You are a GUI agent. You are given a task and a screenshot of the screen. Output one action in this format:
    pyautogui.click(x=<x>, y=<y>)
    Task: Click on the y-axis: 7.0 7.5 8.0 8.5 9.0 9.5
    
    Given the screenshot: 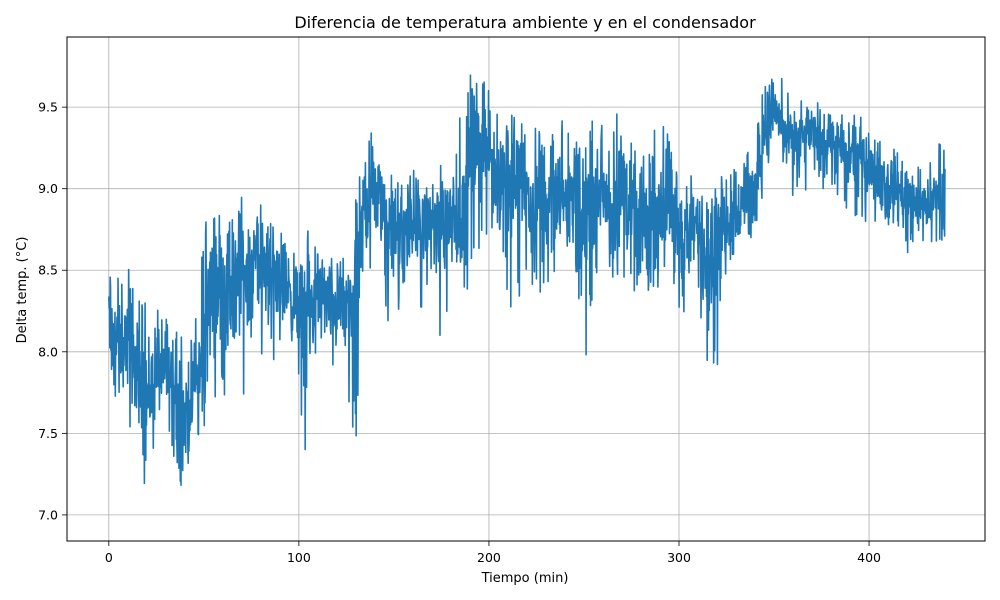 What is the action you would take?
    pyautogui.click(x=52, y=311)
    